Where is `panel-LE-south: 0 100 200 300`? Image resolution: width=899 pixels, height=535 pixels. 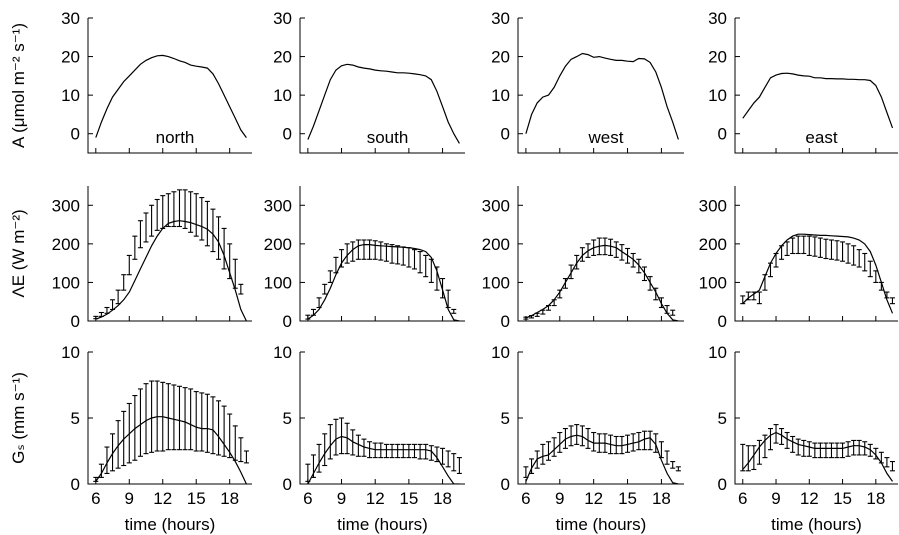
panel-LE-south: 0 100 200 300 is located at coordinates (364, 258).